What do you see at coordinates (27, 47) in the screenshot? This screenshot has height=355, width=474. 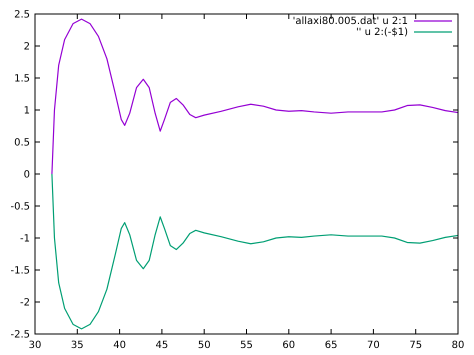 I see `y-tick-label: 2` at bounding box center [27, 47].